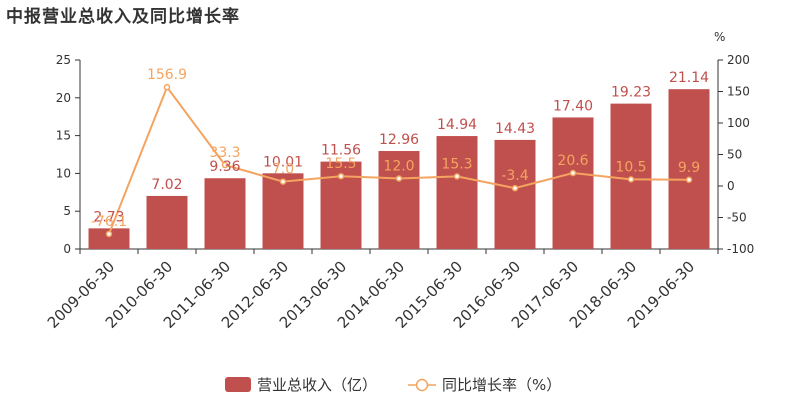 The image size is (800, 400). Describe the element at coordinates (108, 217) in the screenshot. I see `bar-value-label: 2.73` at that location.